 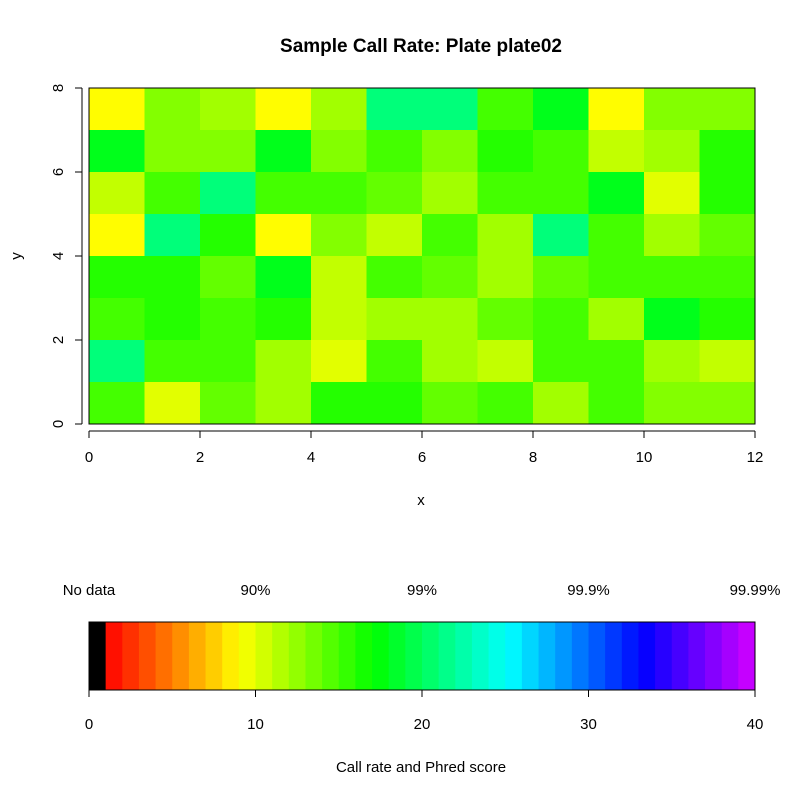 What do you see at coordinates (422, 656) in the screenshot?
I see `legend-color-bins` at bounding box center [422, 656].